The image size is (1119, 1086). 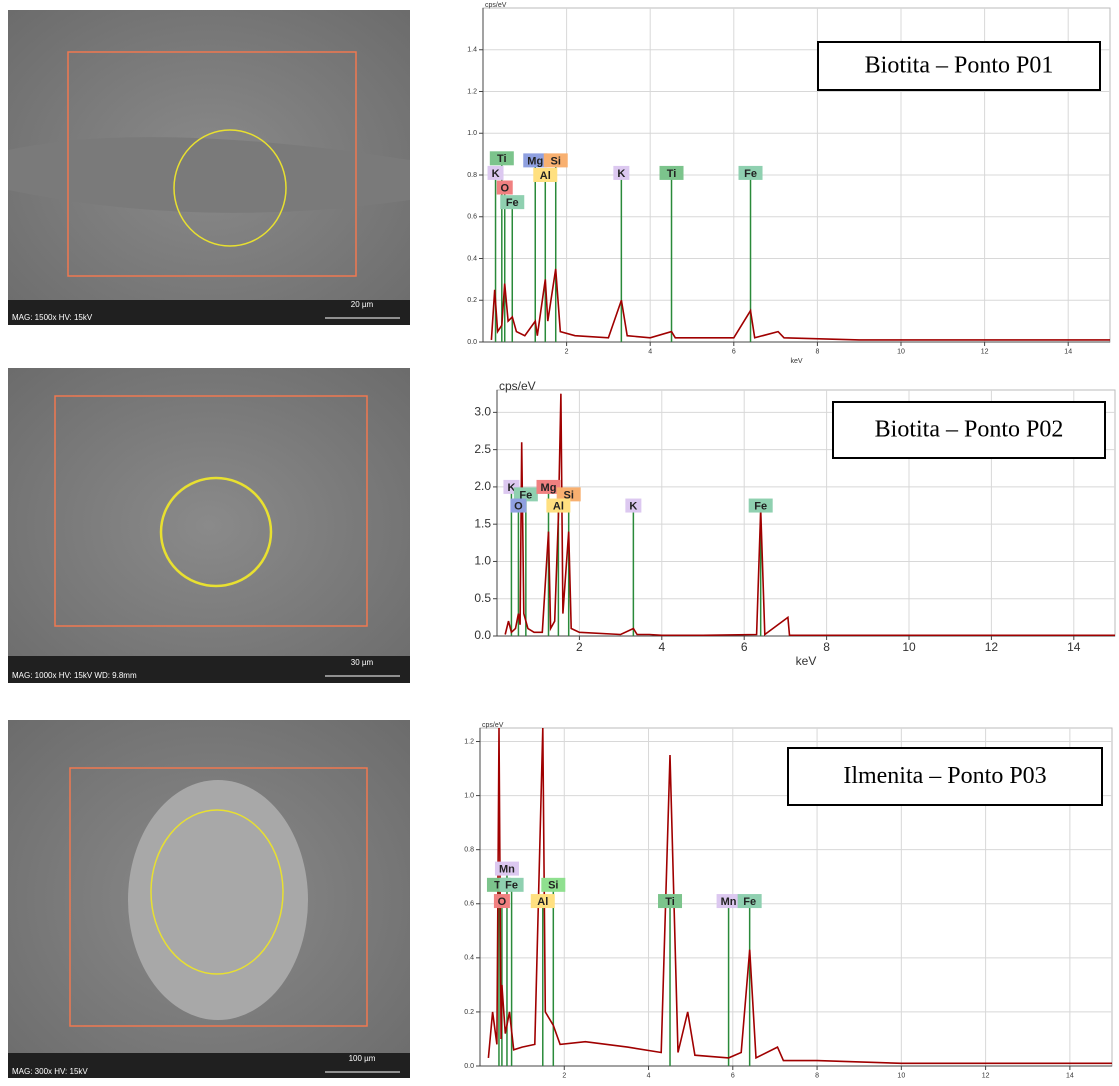 What do you see at coordinates (809, 514) in the screenshot?
I see `spectrum` at bounding box center [809, 514].